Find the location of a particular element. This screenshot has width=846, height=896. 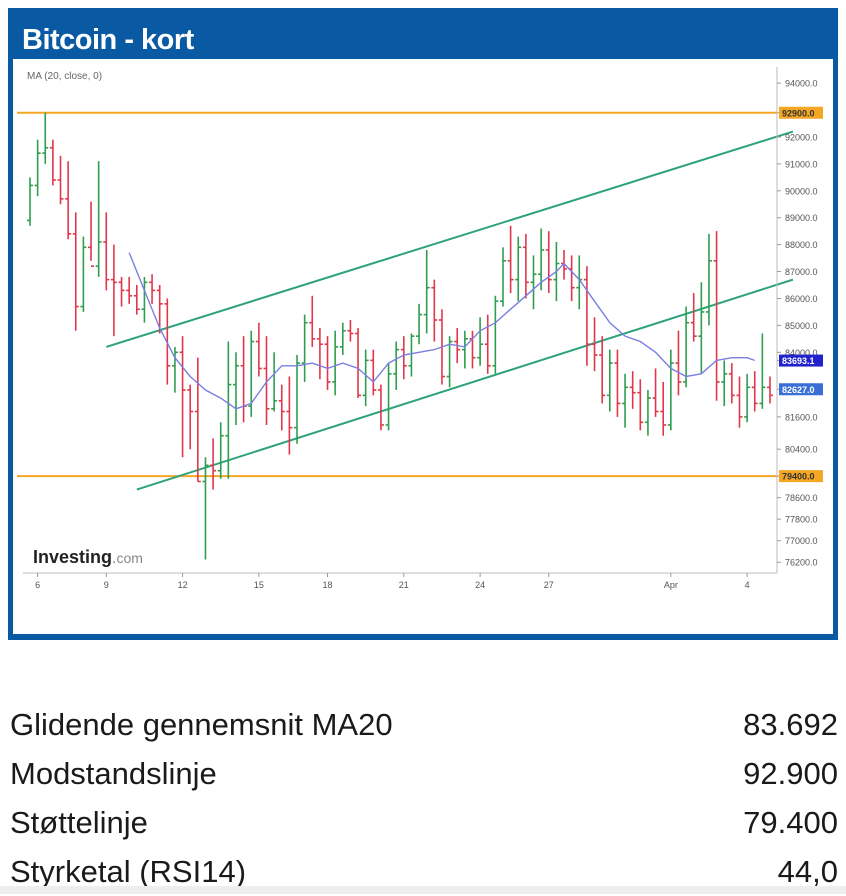

y-tick-label: 85000.0 is located at coordinates (801, 326).